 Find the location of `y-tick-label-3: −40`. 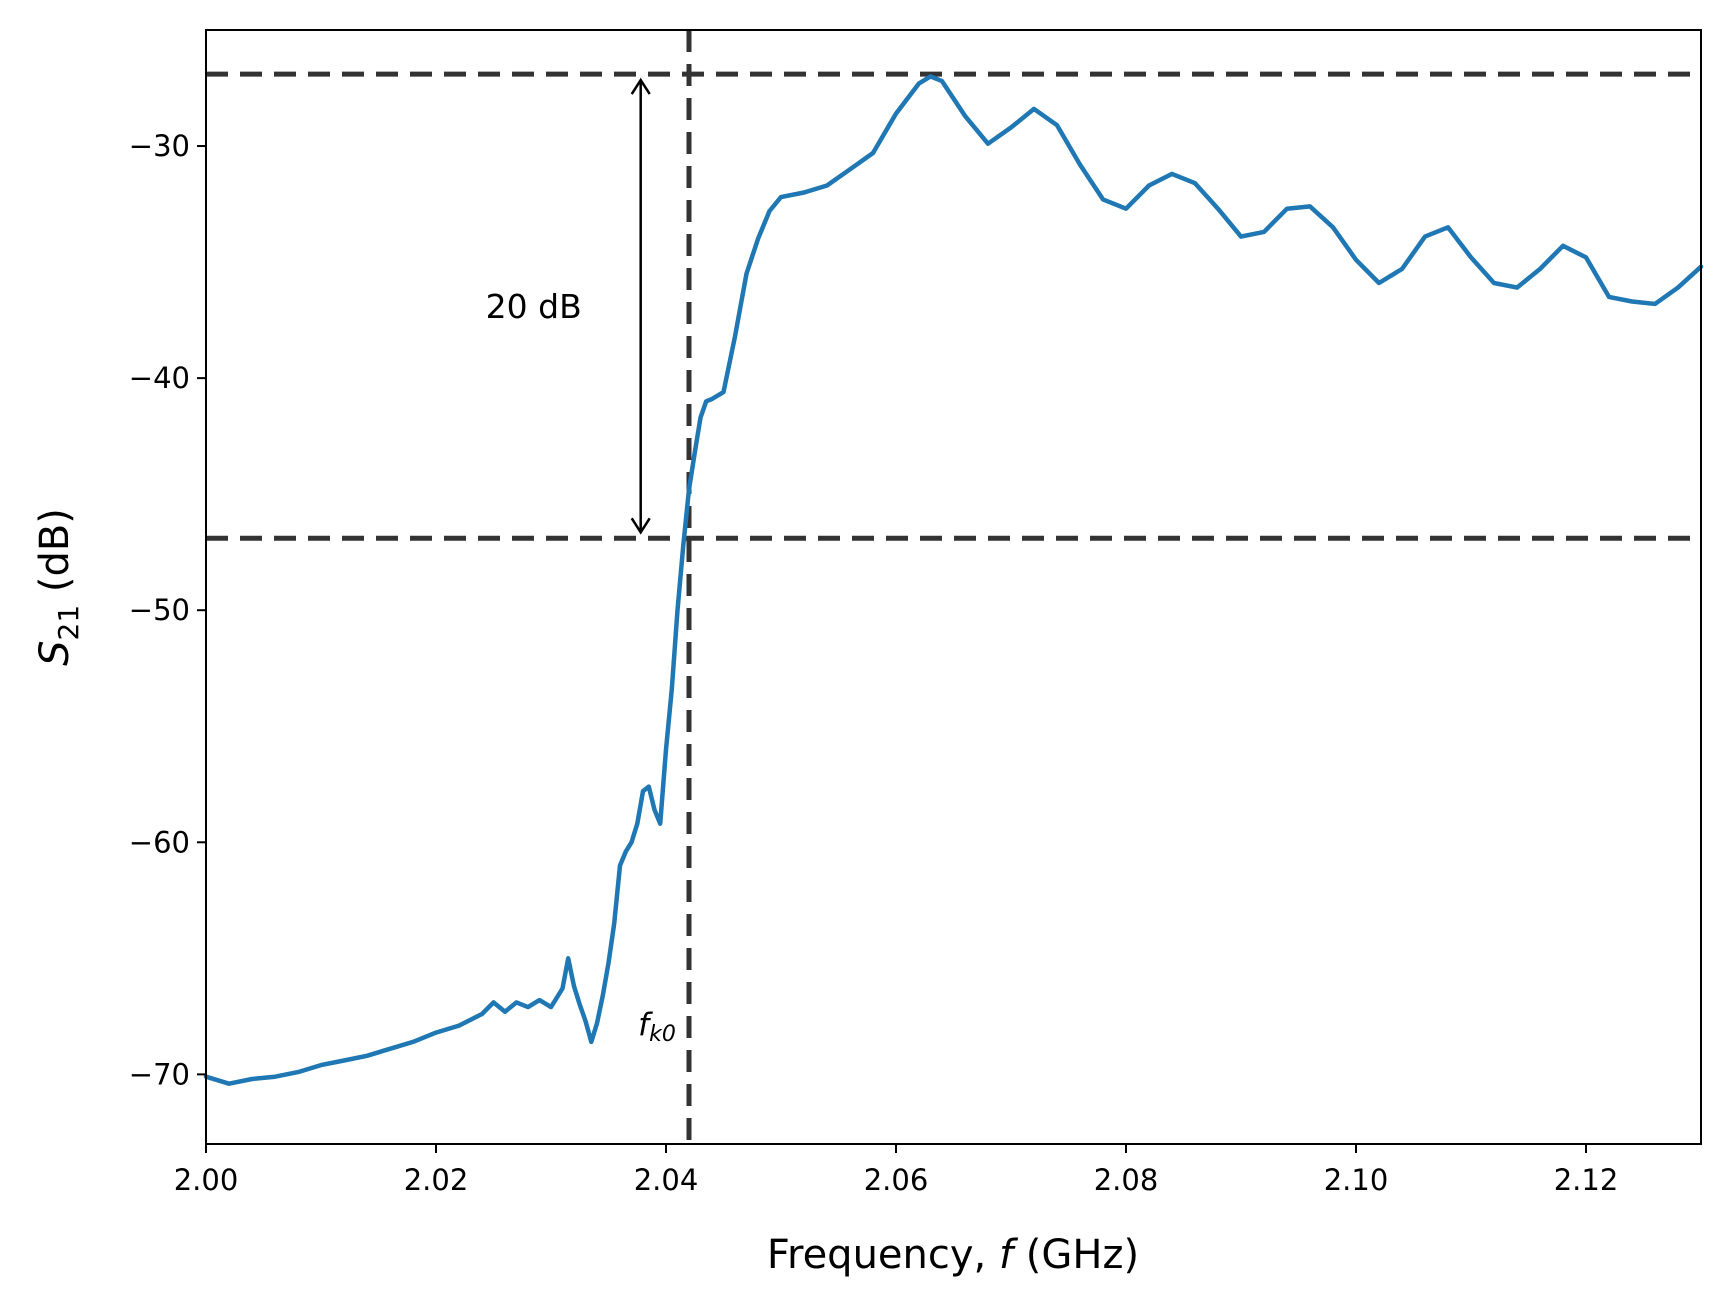

y-tick-label-3: −40 is located at coordinates (159, 378).